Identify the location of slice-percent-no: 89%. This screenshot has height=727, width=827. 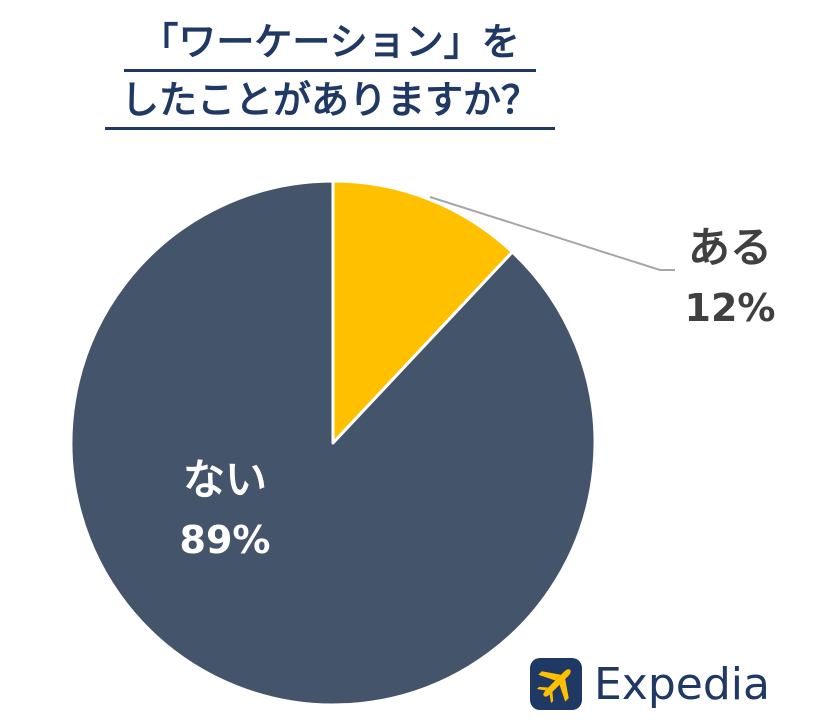
(225, 540).